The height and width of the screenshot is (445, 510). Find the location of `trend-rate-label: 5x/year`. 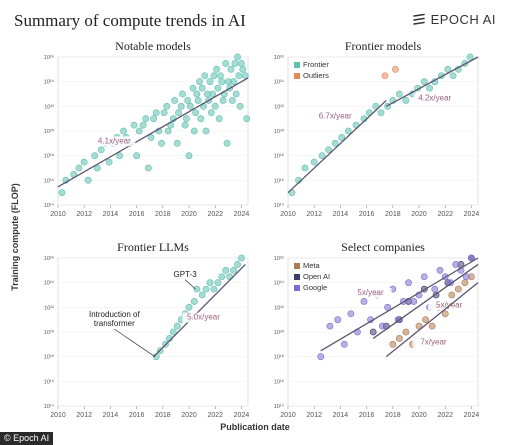

trend-rate-label: 5x/year is located at coordinates (449, 304).